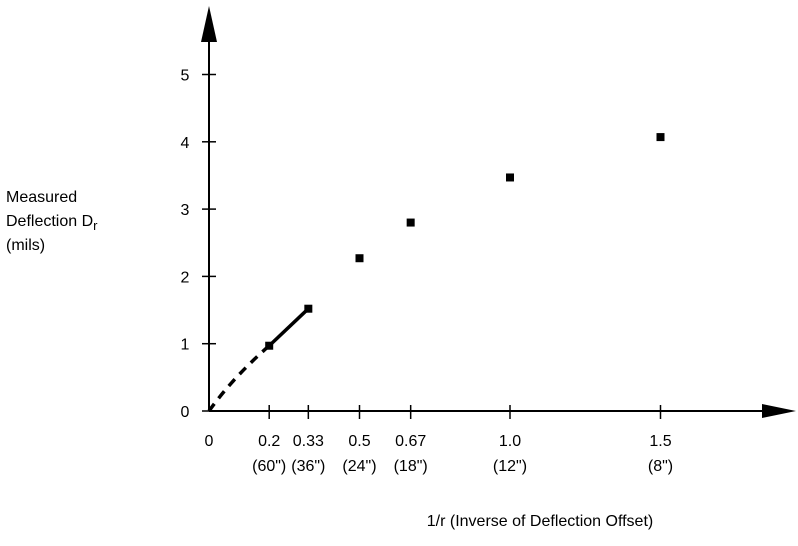 The width and height of the screenshot is (798, 546). I want to click on x-tick-sublabel: (60"), so click(269, 466).